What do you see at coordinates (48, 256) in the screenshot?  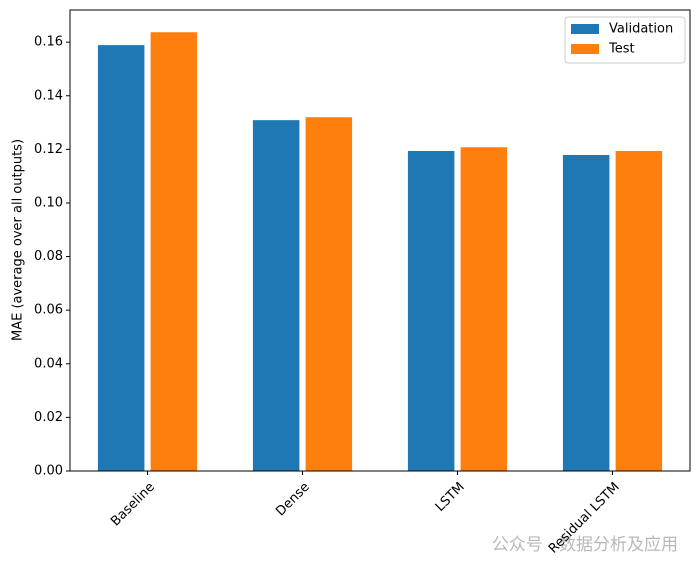 I see `y-tick-label: 0.08` at bounding box center [48, 256].